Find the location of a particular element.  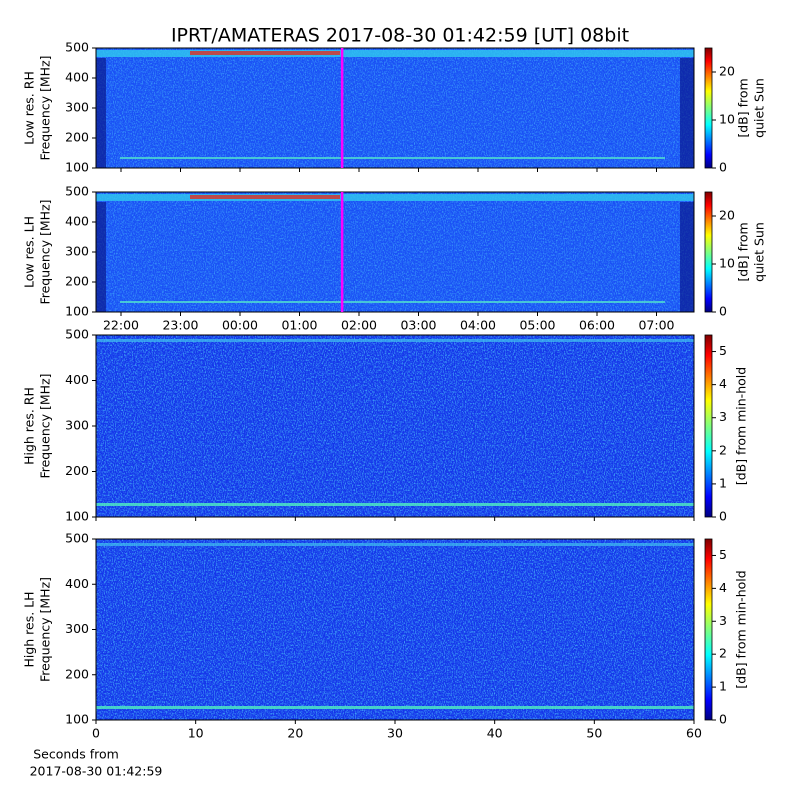

x-tick-label: 40 is located at coordinates (495, 733).